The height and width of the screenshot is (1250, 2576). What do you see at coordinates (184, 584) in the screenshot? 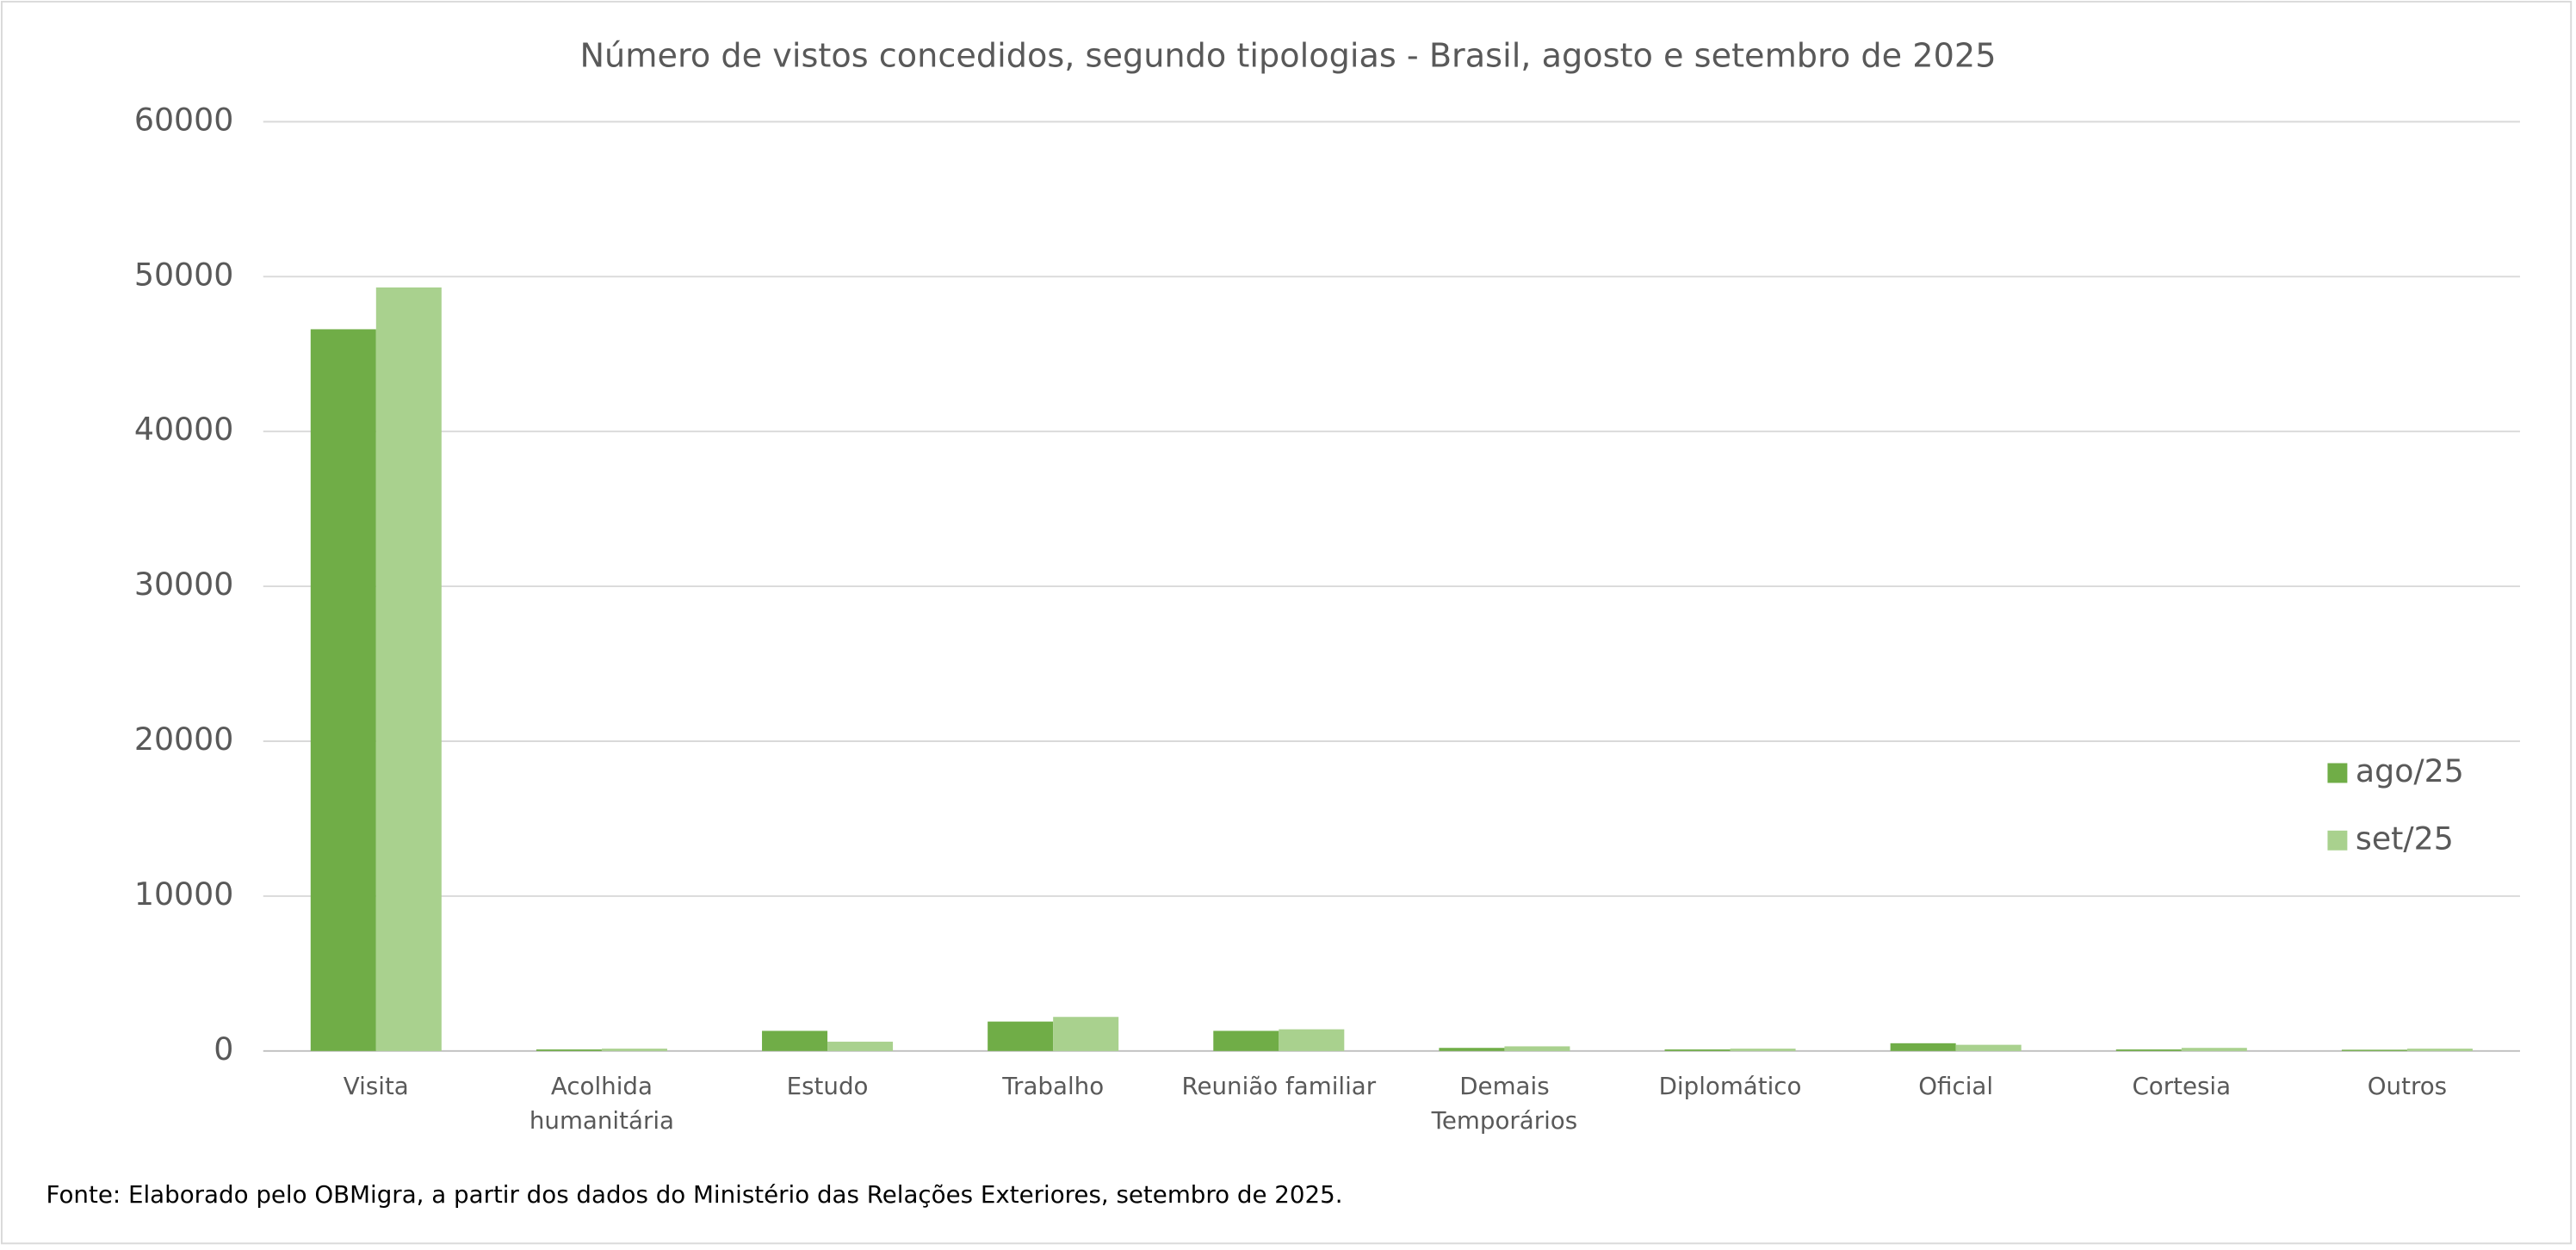
I see `y-tick-label: 30000` at bounding box center [184, 584].